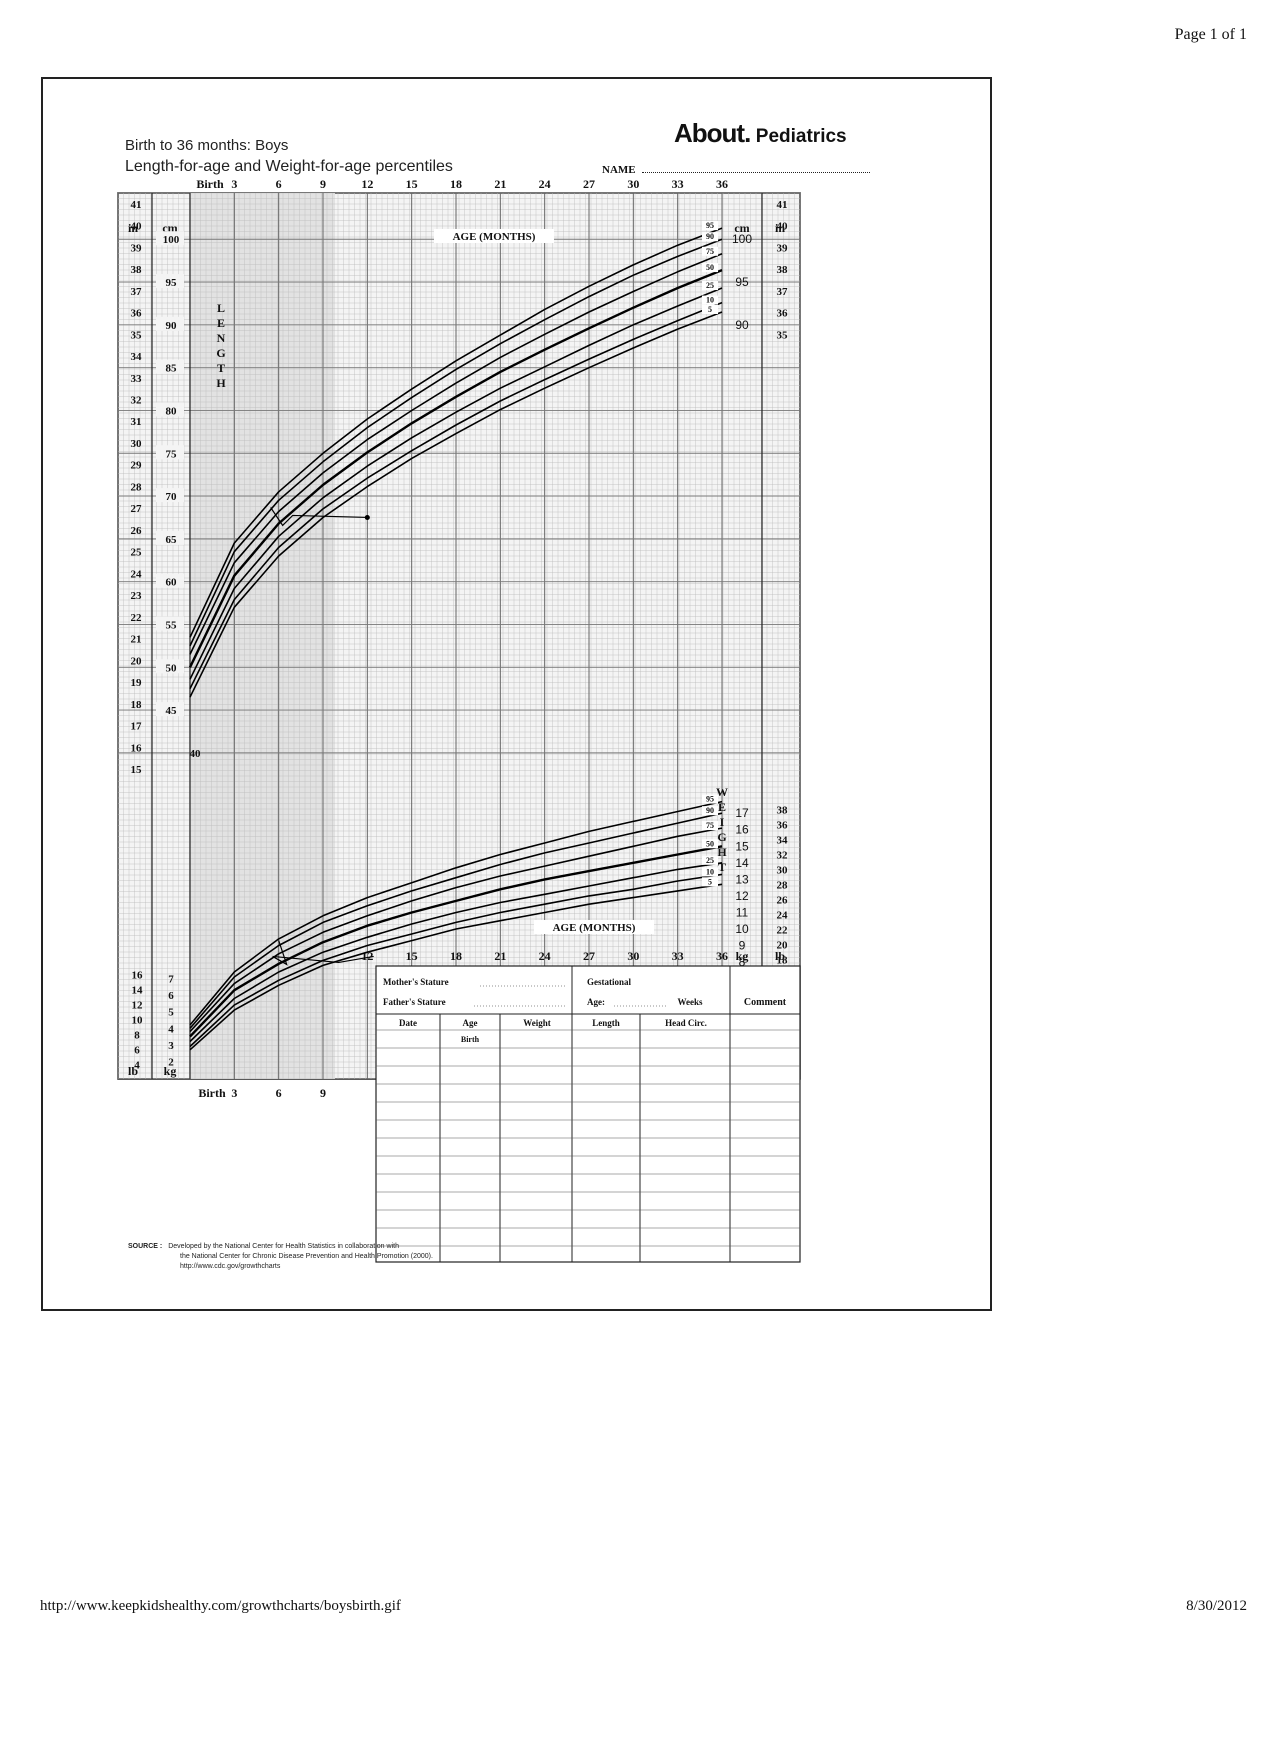  I want to click on top-age-label: 33, so click(678, 184).